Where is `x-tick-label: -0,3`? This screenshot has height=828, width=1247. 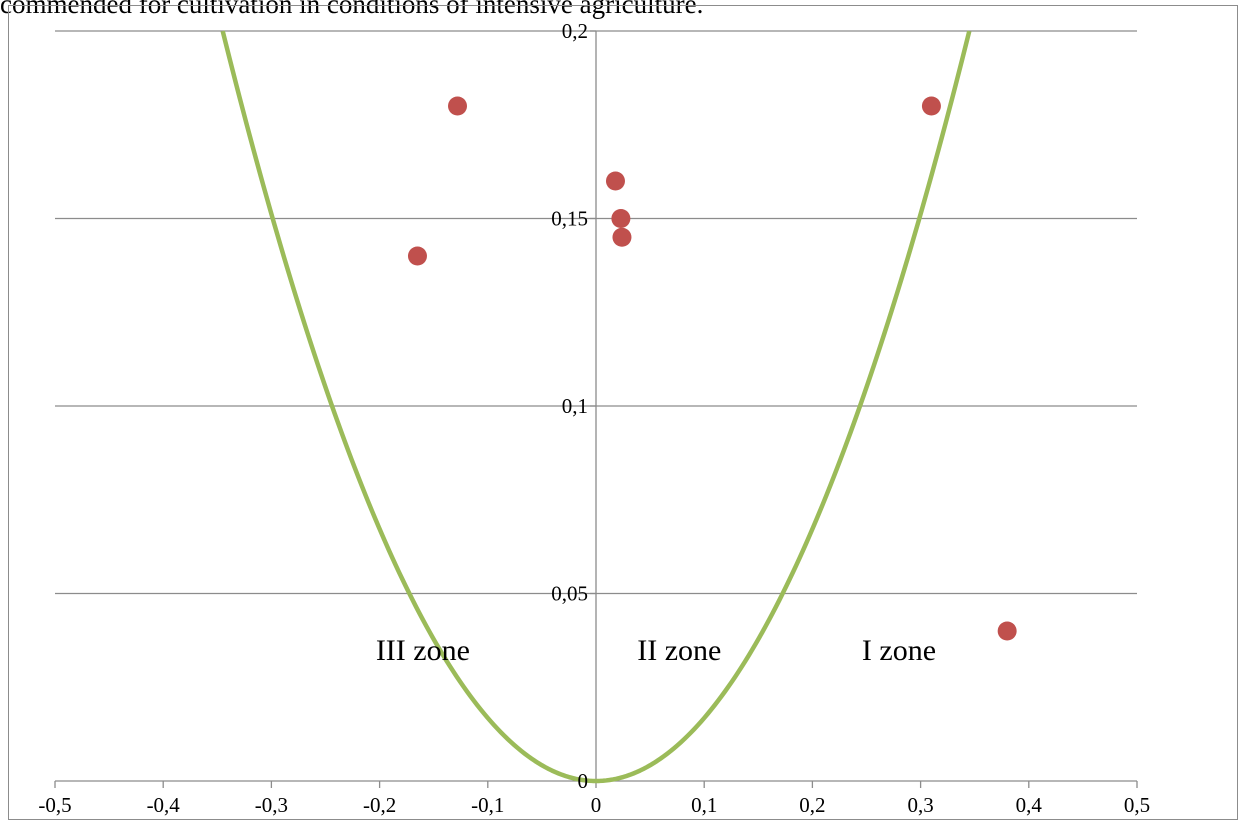 x-tick-label: -0,3 is located at coordinates (271, 805).